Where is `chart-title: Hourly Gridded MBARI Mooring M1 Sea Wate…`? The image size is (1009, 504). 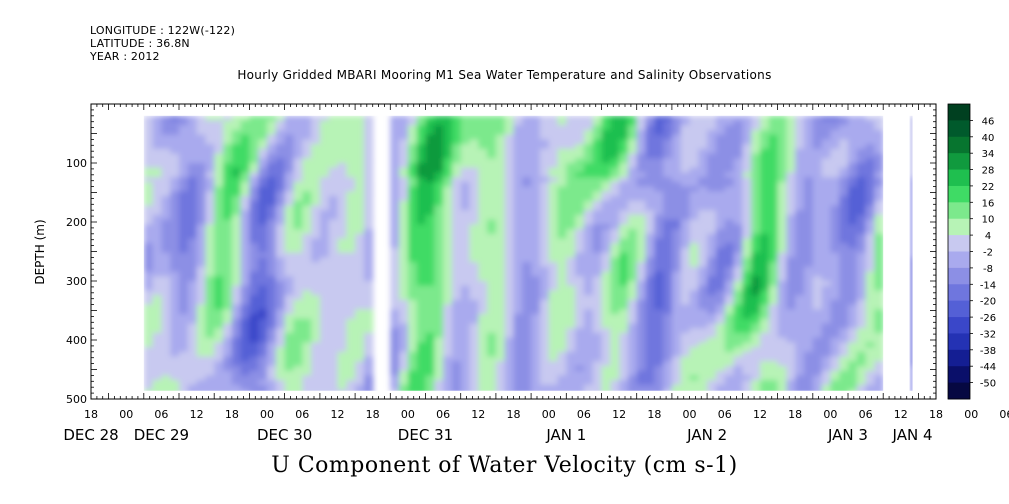 chart-title: Hourly Gridded MBARI Mooring M1 Sea Wate… is located at coordinates (504, 75).